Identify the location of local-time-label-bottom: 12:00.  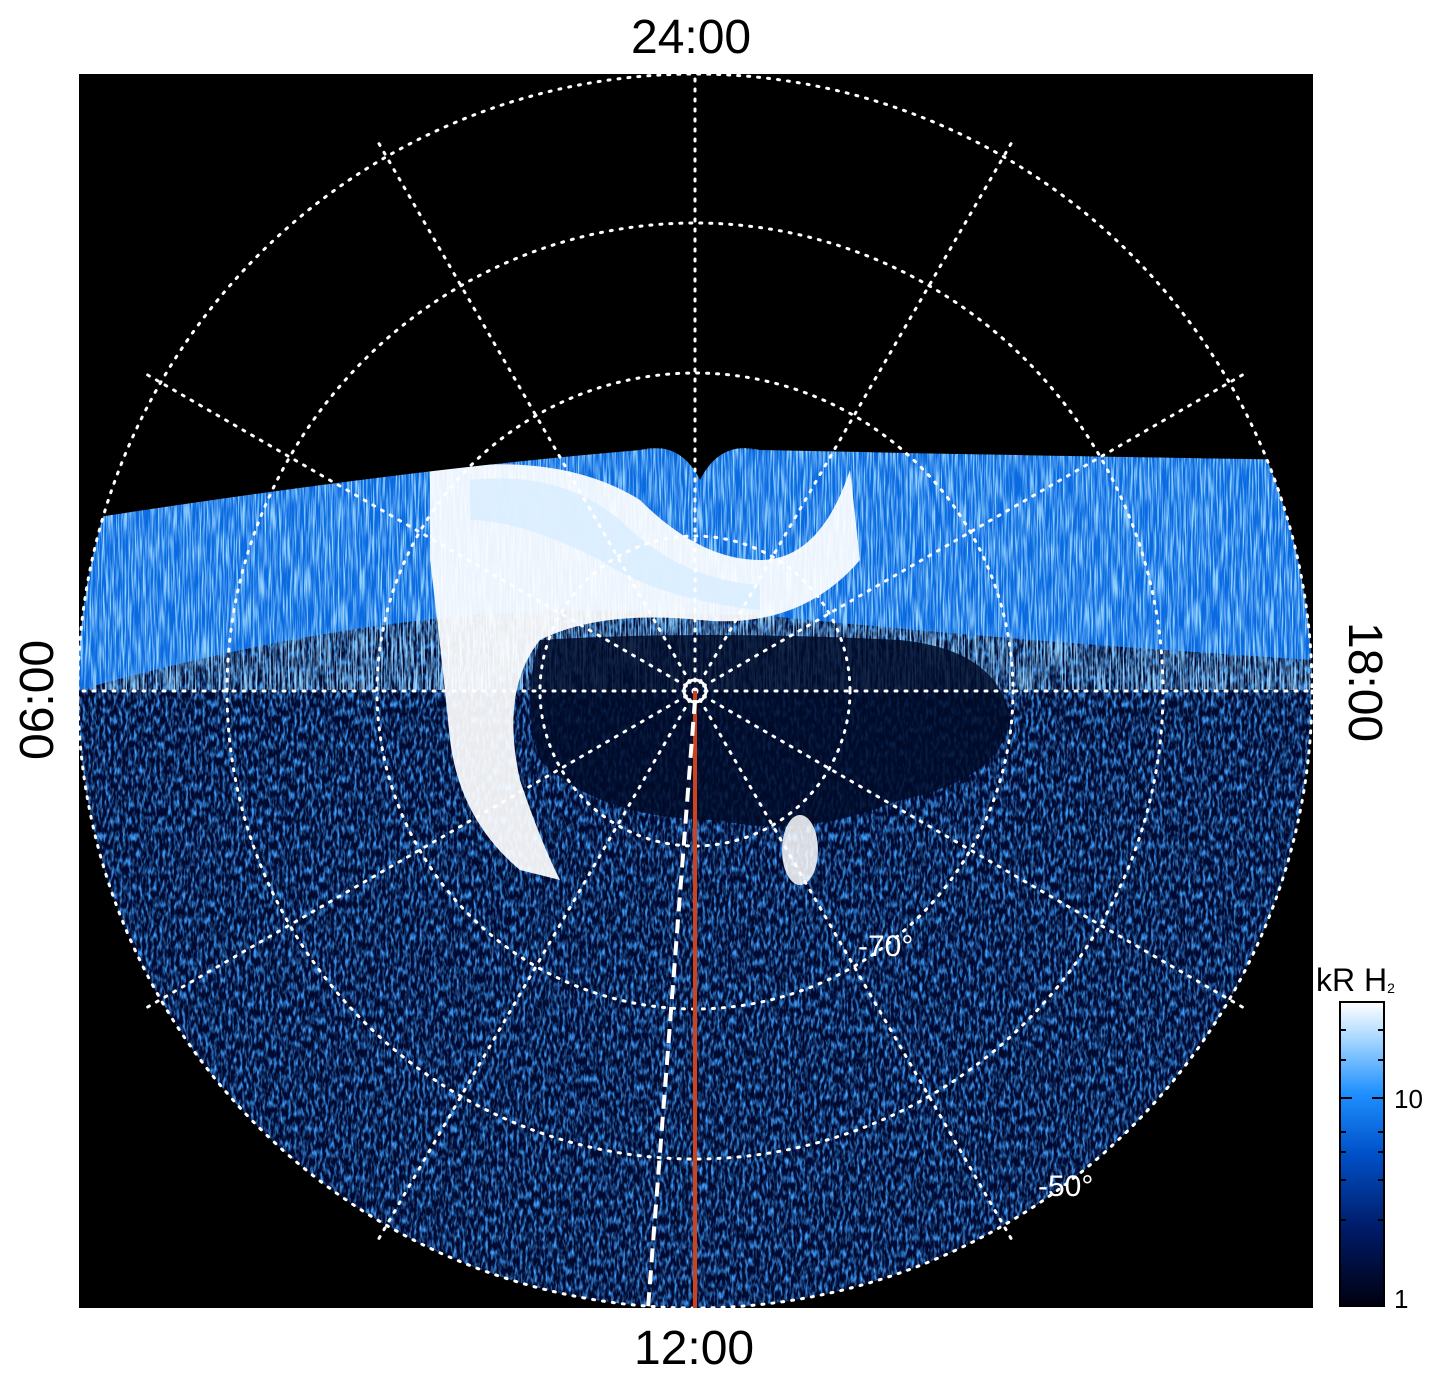
(694, 1348).